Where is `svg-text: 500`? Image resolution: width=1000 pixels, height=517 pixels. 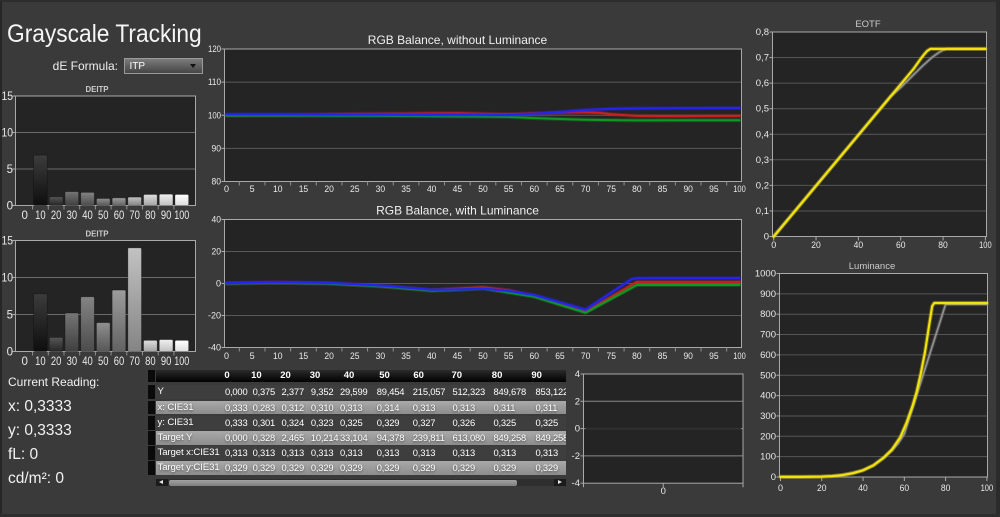
svg-text: 500 is located at coordinates (768, 375).